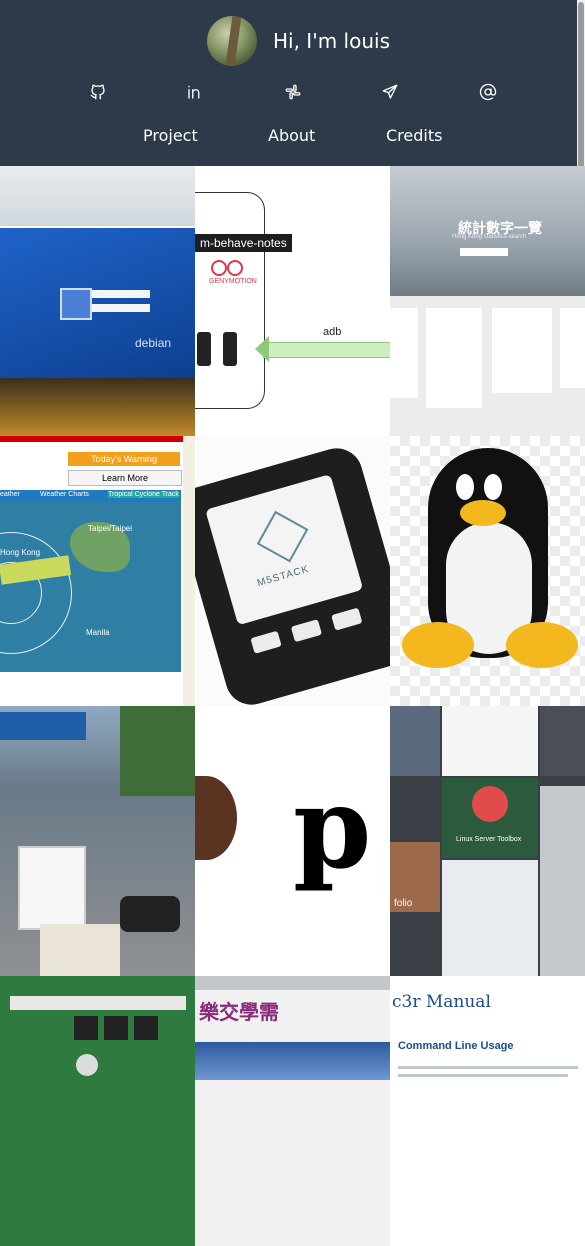 The width and height of the screenshot is (585, 1246). I want to click on m5-button-c, so click(347, 619).